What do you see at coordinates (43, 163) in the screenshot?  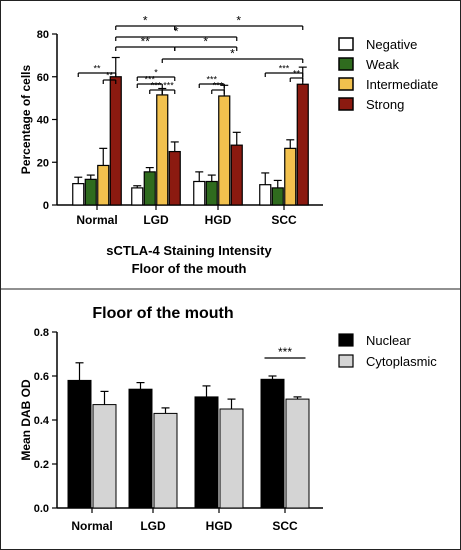 I see `panel-a-y-tick-label: 20` at bounding box center [43, 163].